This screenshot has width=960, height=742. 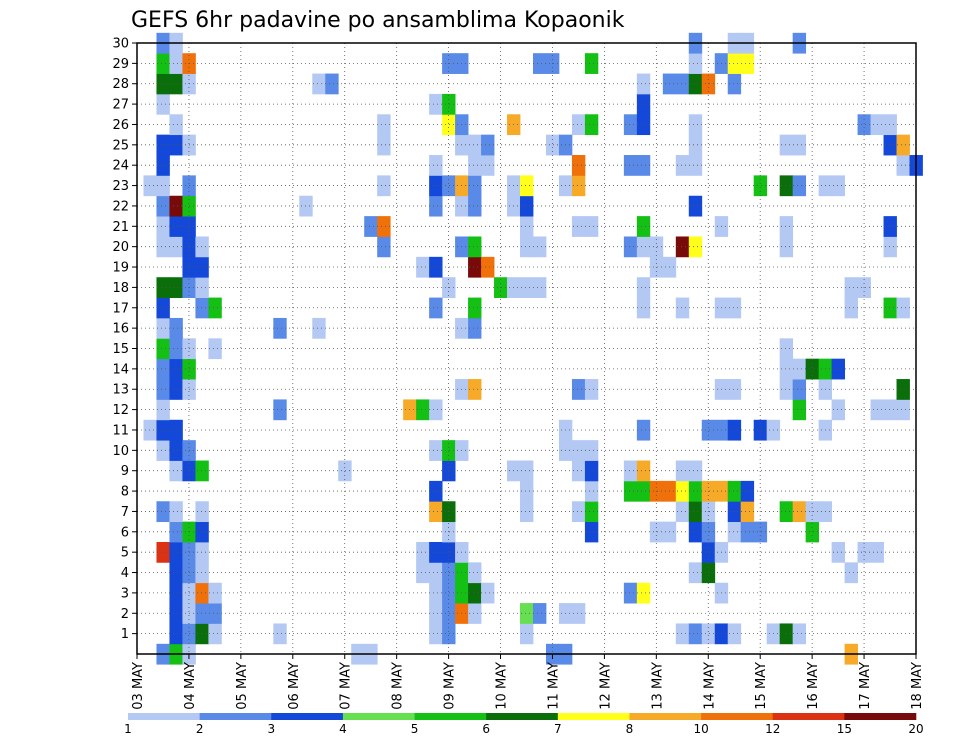 I want to click on y-tick-label: 9, so click(x=125, y=471).